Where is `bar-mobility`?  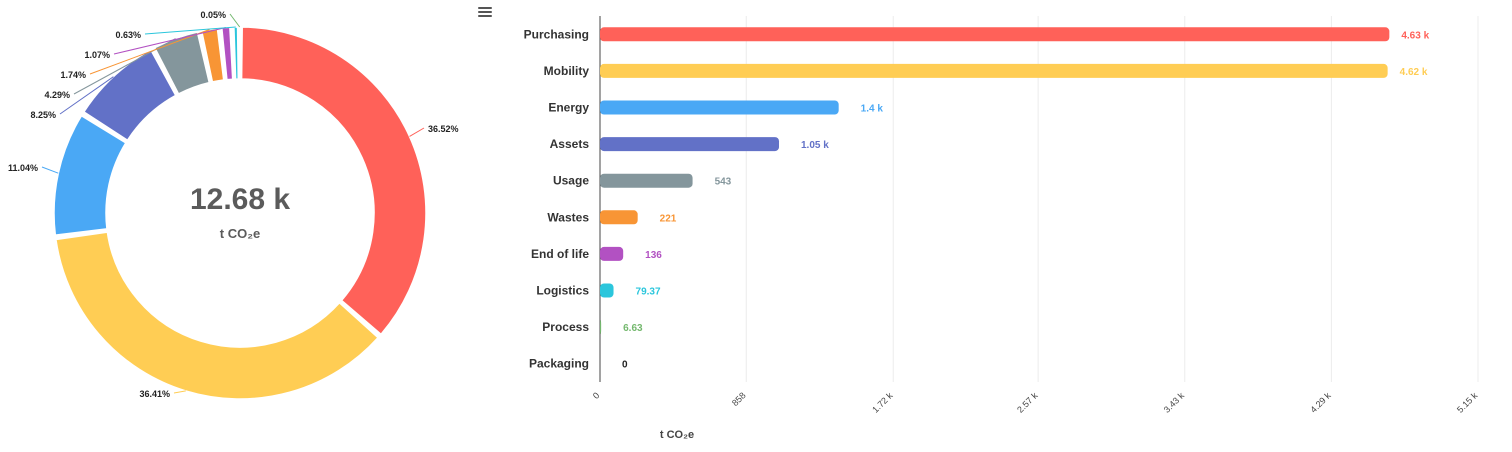 bar-mobility is located at coordinates (994, 70).